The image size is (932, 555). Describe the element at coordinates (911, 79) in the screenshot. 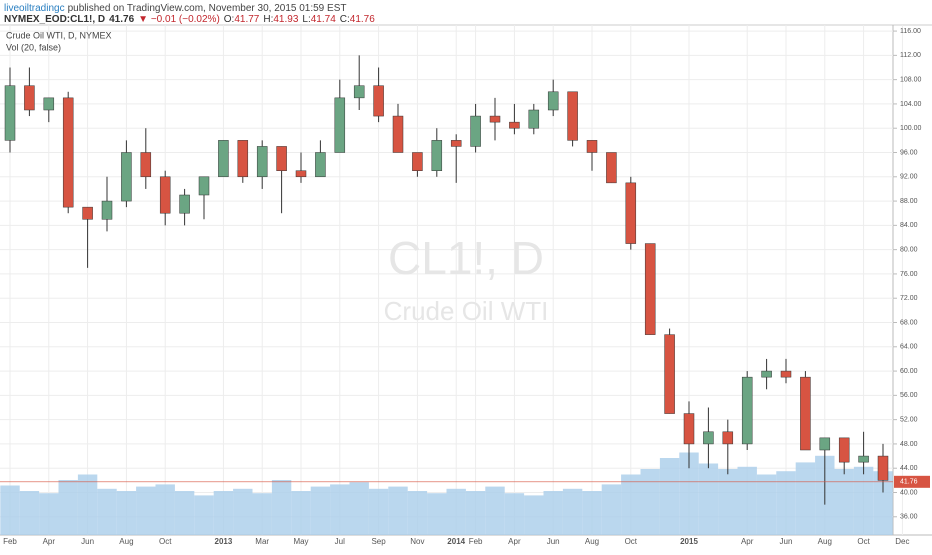

I see `y-tick-label: 108.00` at that location.